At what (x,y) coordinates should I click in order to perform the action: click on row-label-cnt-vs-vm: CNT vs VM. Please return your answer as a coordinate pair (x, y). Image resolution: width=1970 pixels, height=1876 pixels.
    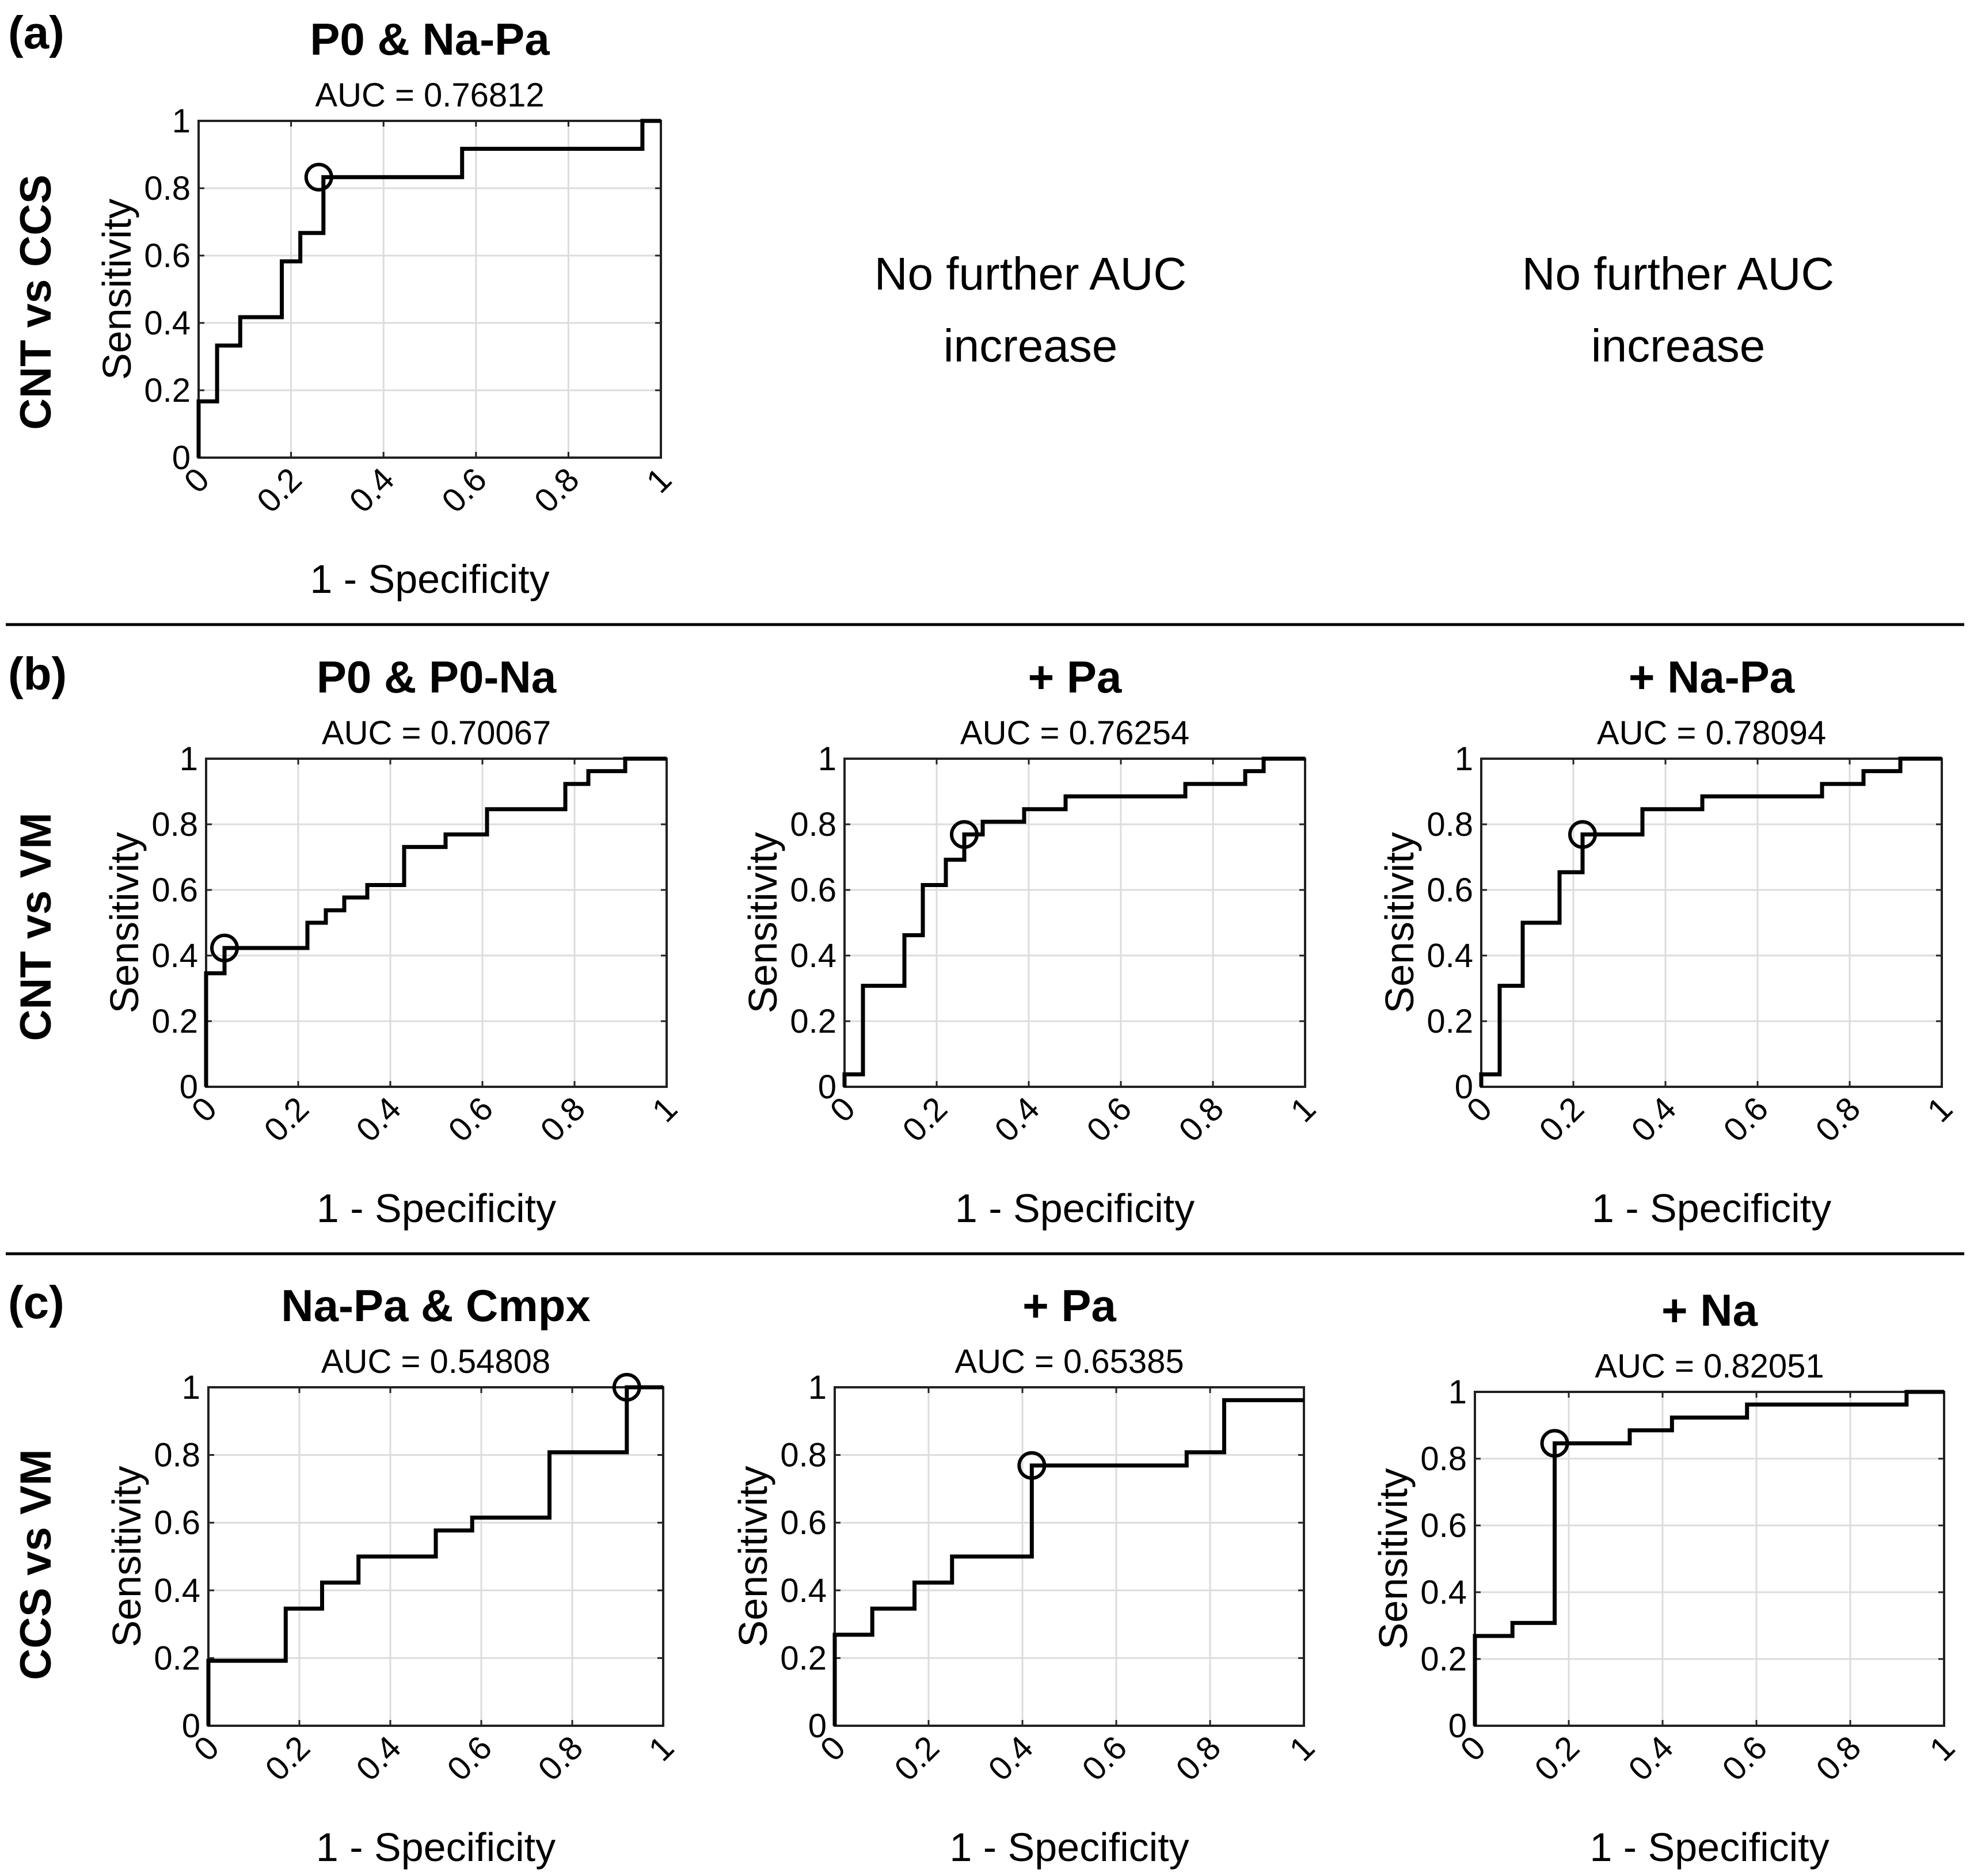
    Looking at the image, I should click on (36, 927).